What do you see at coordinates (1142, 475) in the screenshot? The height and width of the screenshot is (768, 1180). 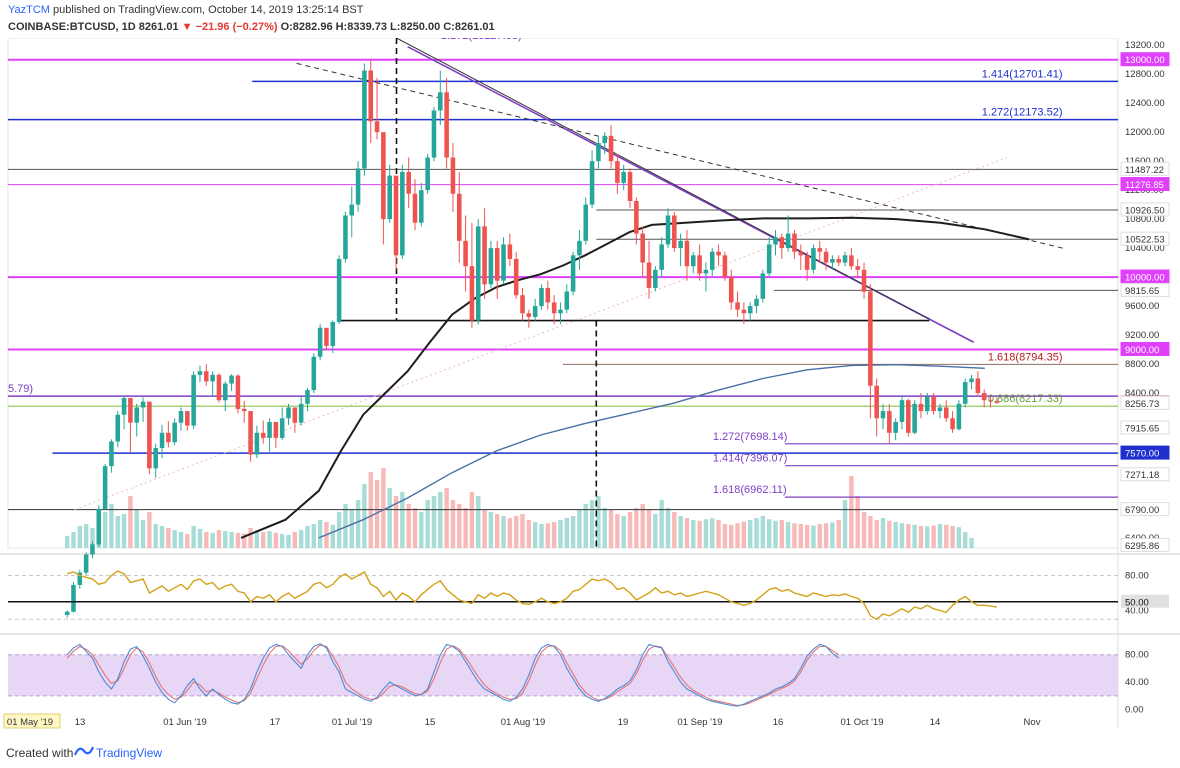 I see `price-badge-label: 7271.18` at bounding box center [1142, 475].